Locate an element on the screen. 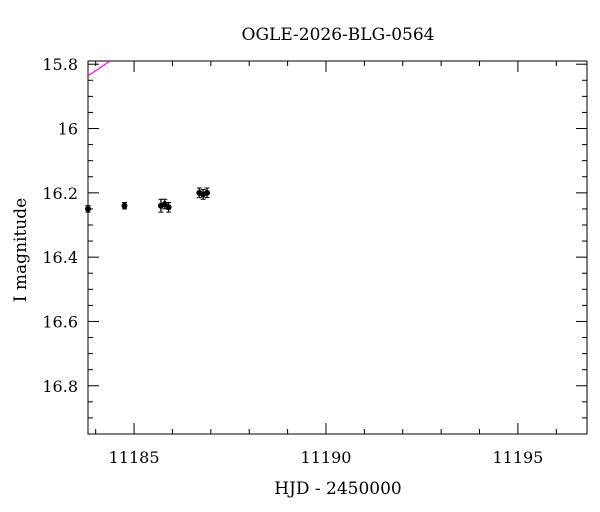 The width and height of the screenshot is (600, 512). x-tick-label: 11190 is located at coordinates (326, 457).